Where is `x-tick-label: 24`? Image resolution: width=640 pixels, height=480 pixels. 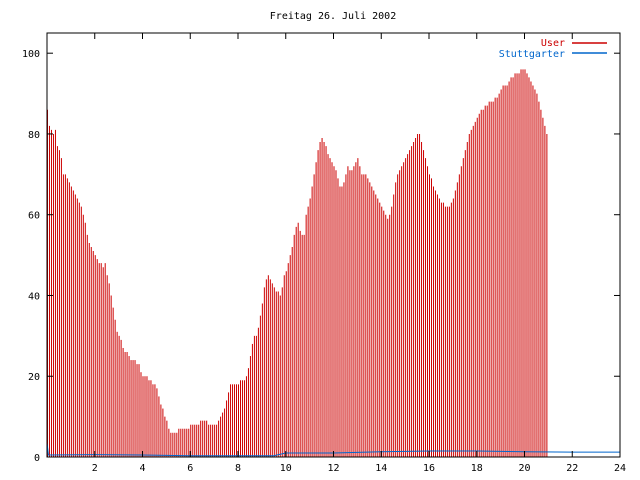 x-tick-label: 24 is located at coordinates (620, 468).